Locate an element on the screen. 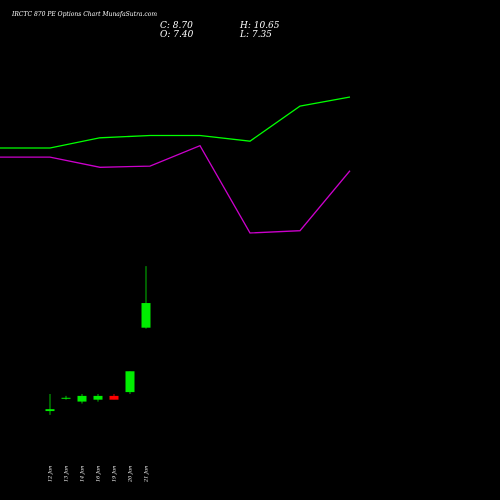 The width and height of the screenshot is (500, 500). x-tick-label: 14 Jun is located at coordinates (83, 474).